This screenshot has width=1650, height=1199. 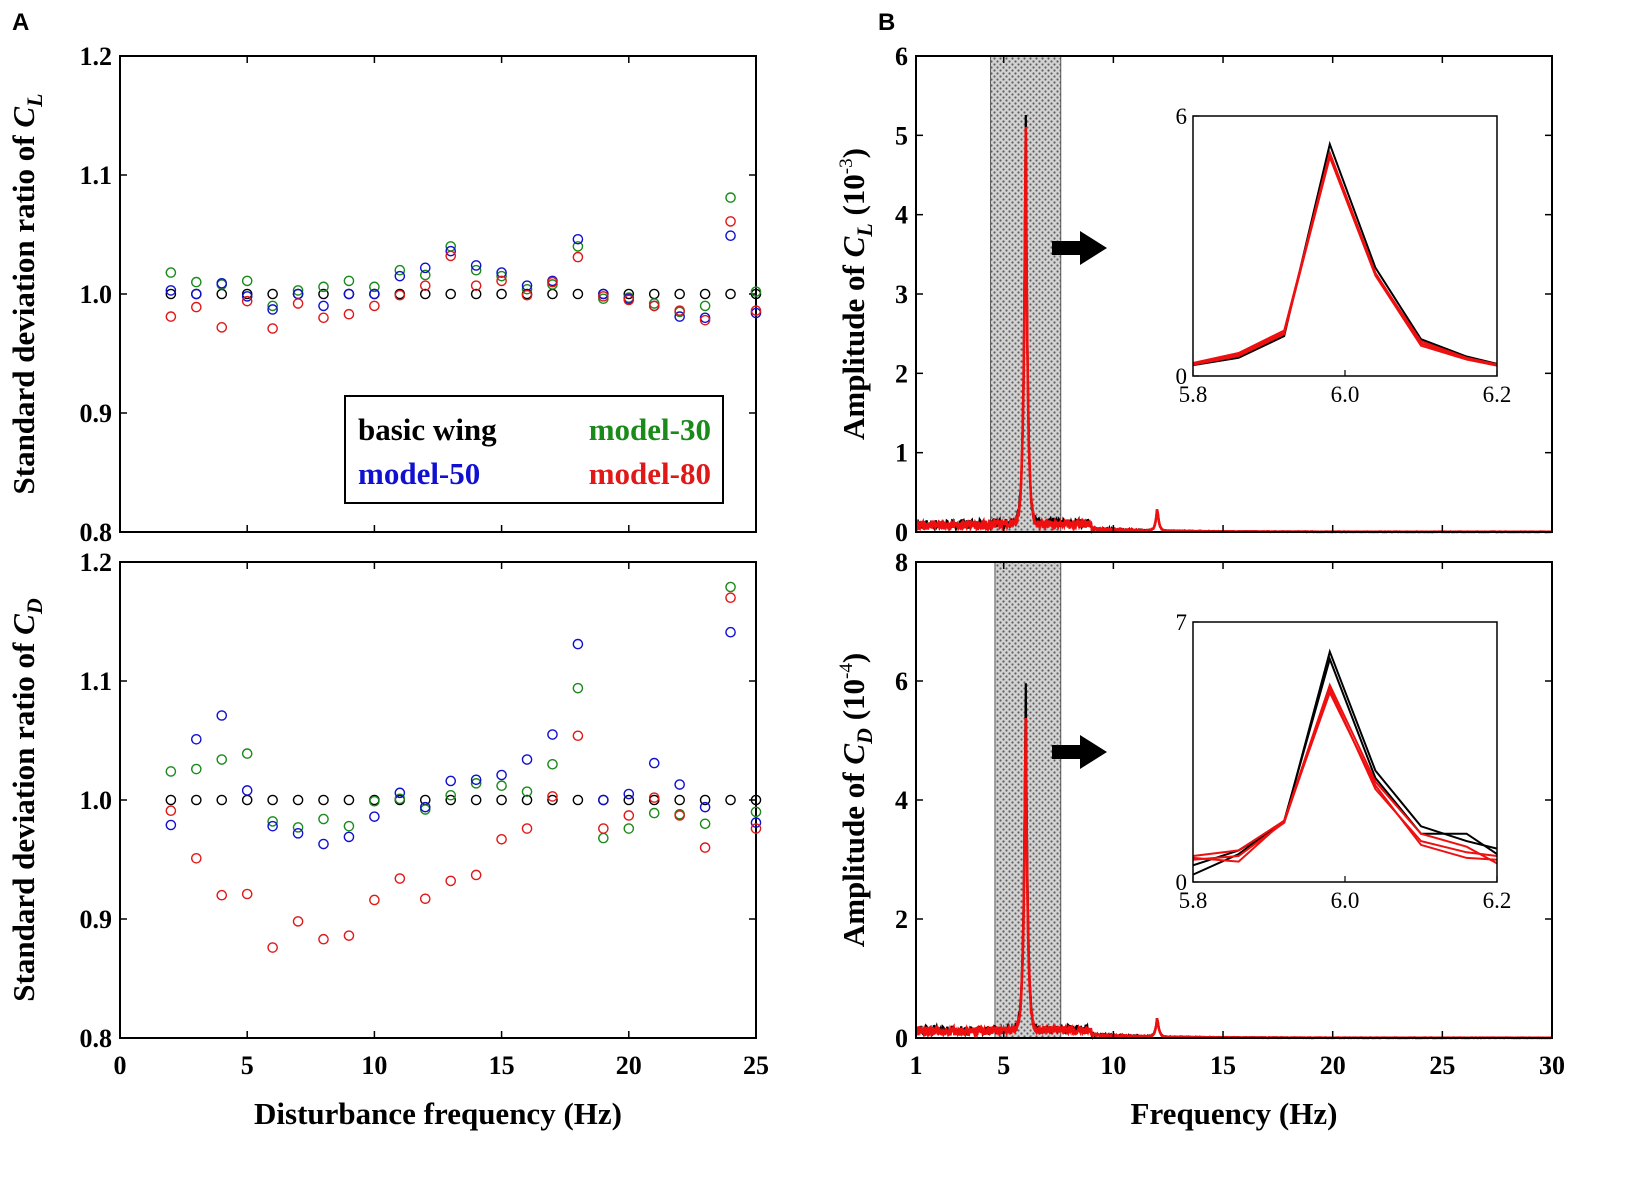 What do you see at coordinates (901, 800) in the screenshot?
I see `y-tick-label: 4` at bounding box center [901, 800].